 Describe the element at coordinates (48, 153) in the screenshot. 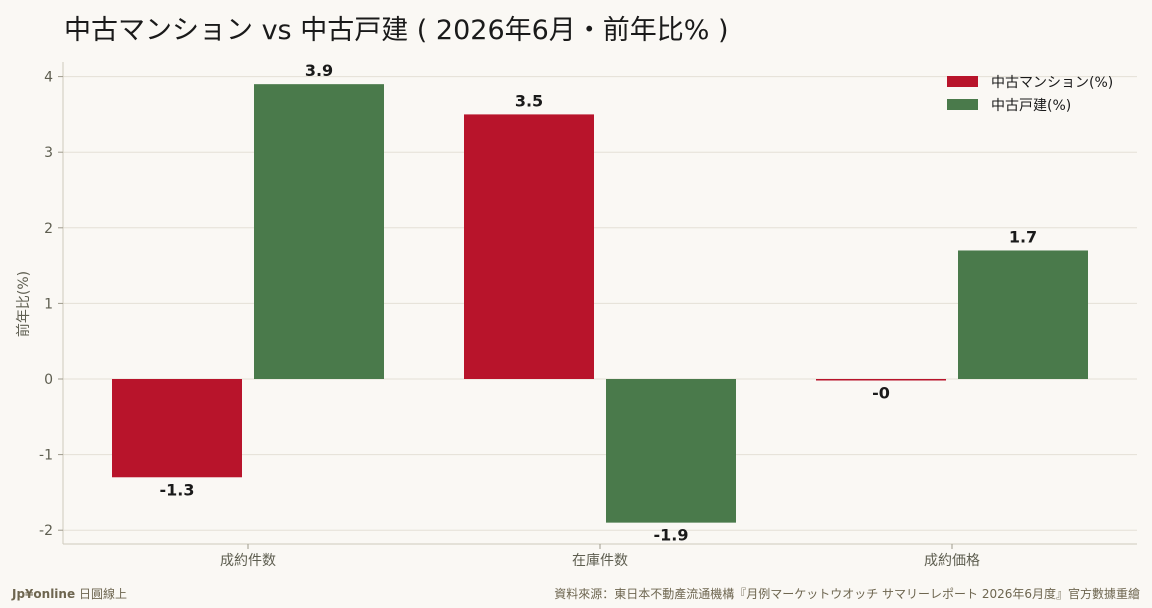

I see `y-tick-label: 3` at that location.